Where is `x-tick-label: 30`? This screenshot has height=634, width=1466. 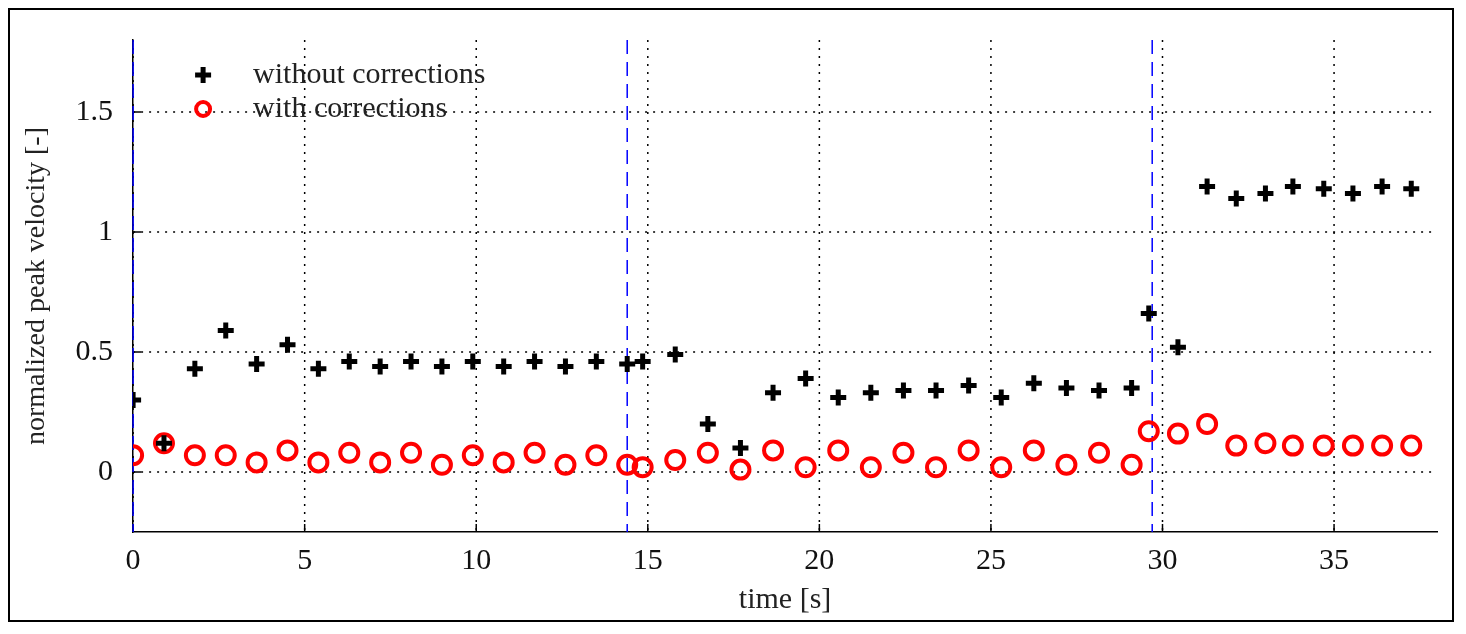 x-tick-label: 30 is located at coordinates (1162, 558).